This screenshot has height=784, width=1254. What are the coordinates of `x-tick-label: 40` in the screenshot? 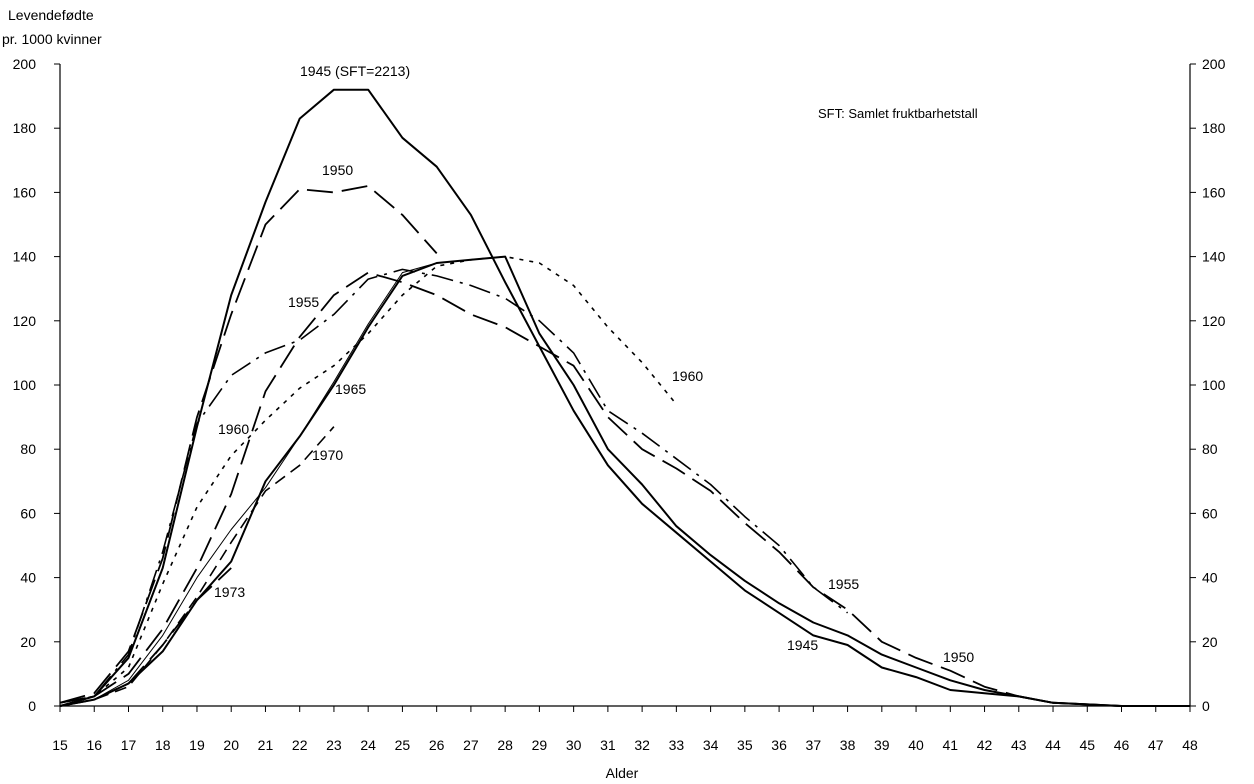 It's located at (916, 745).